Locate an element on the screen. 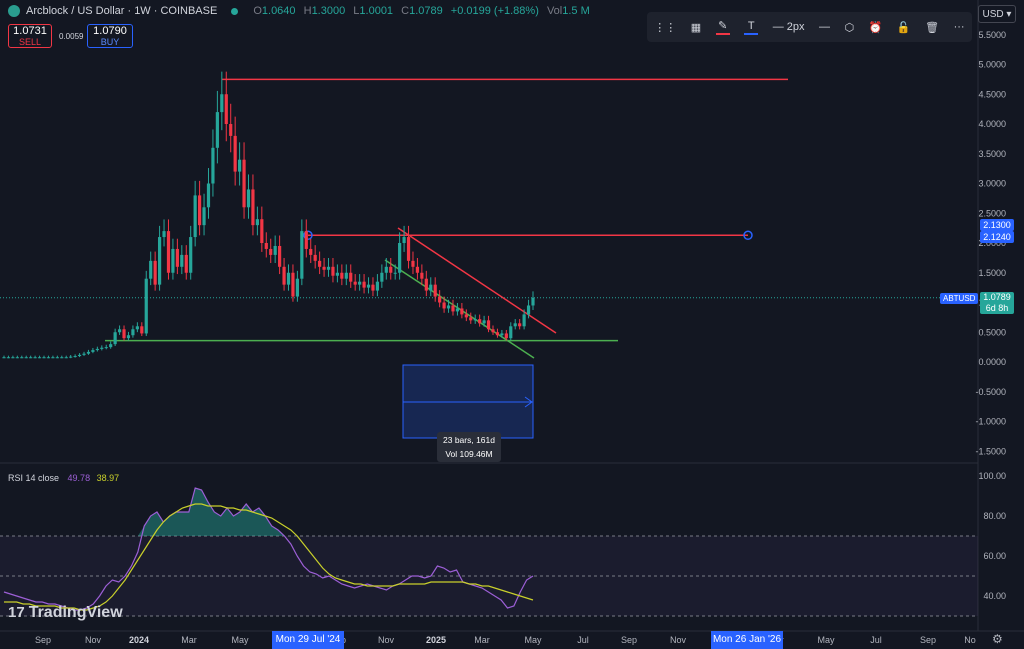 The image size is (1024, 649). rsi-value: 49.78 is located at coordinates (79, 478).